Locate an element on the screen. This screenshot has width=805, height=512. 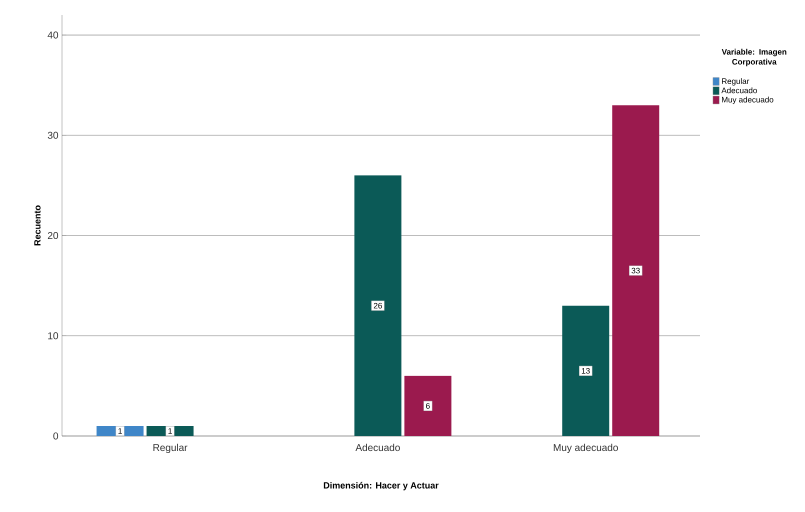
x-tick-label: Regular is located at coordinates (170, 449).